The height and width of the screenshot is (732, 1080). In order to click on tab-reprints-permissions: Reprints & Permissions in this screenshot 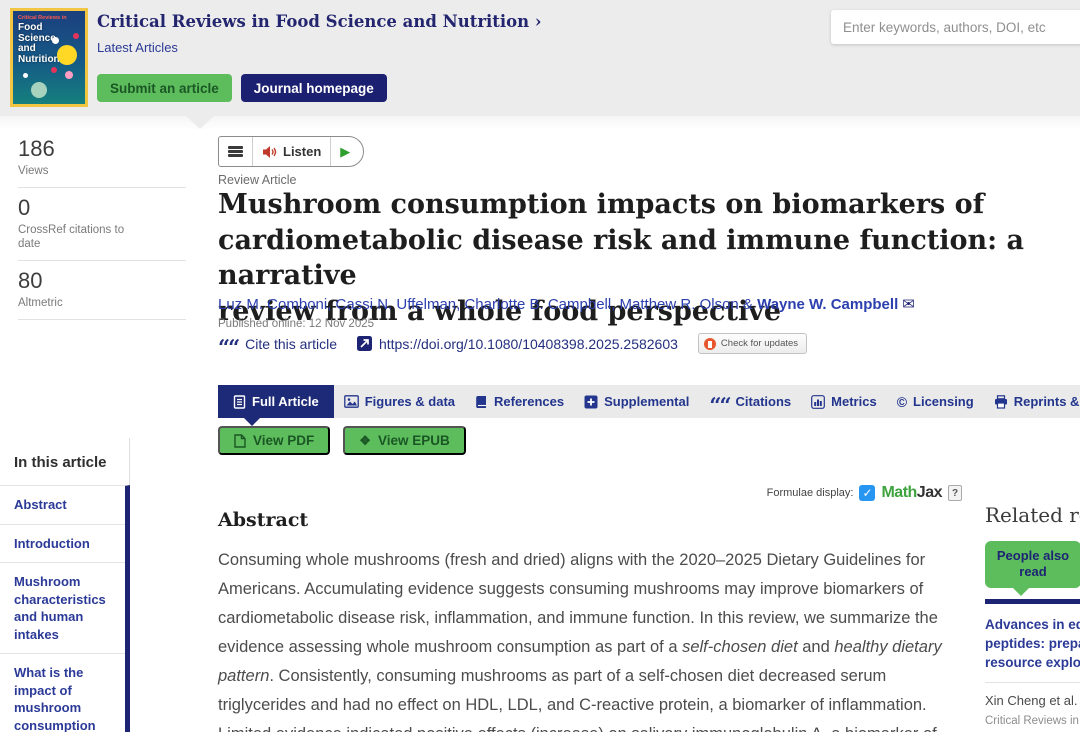, I will do `click(1032, 401)`.